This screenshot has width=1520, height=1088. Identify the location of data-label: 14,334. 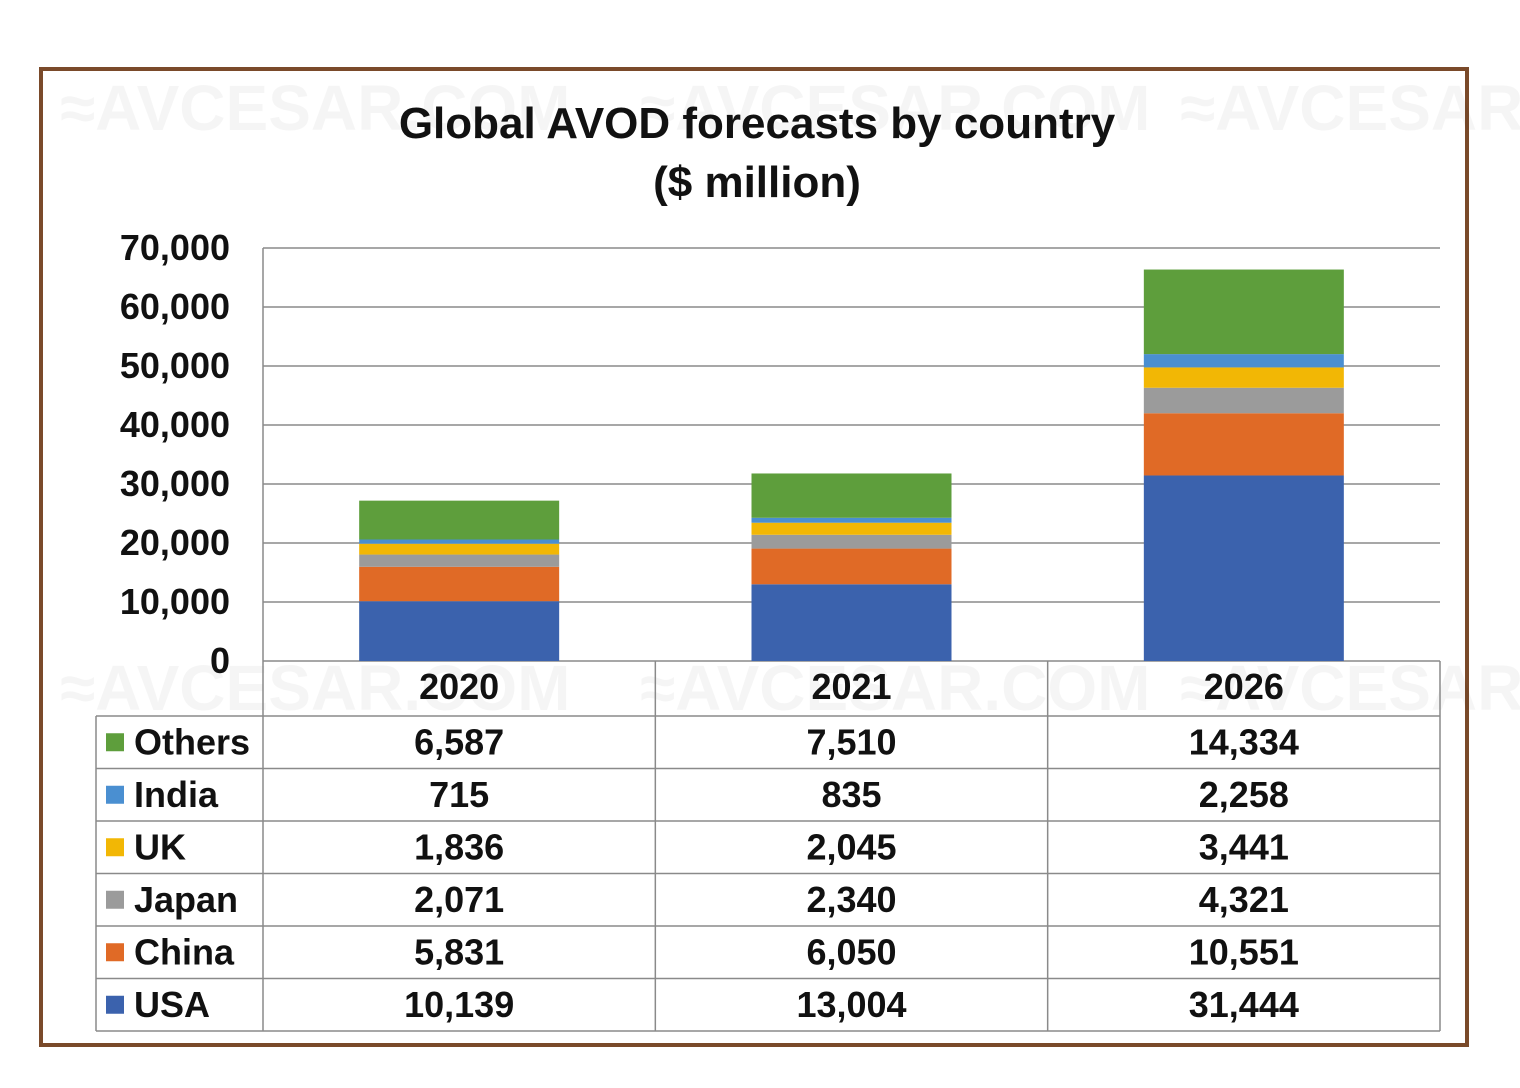
(1244, 741).